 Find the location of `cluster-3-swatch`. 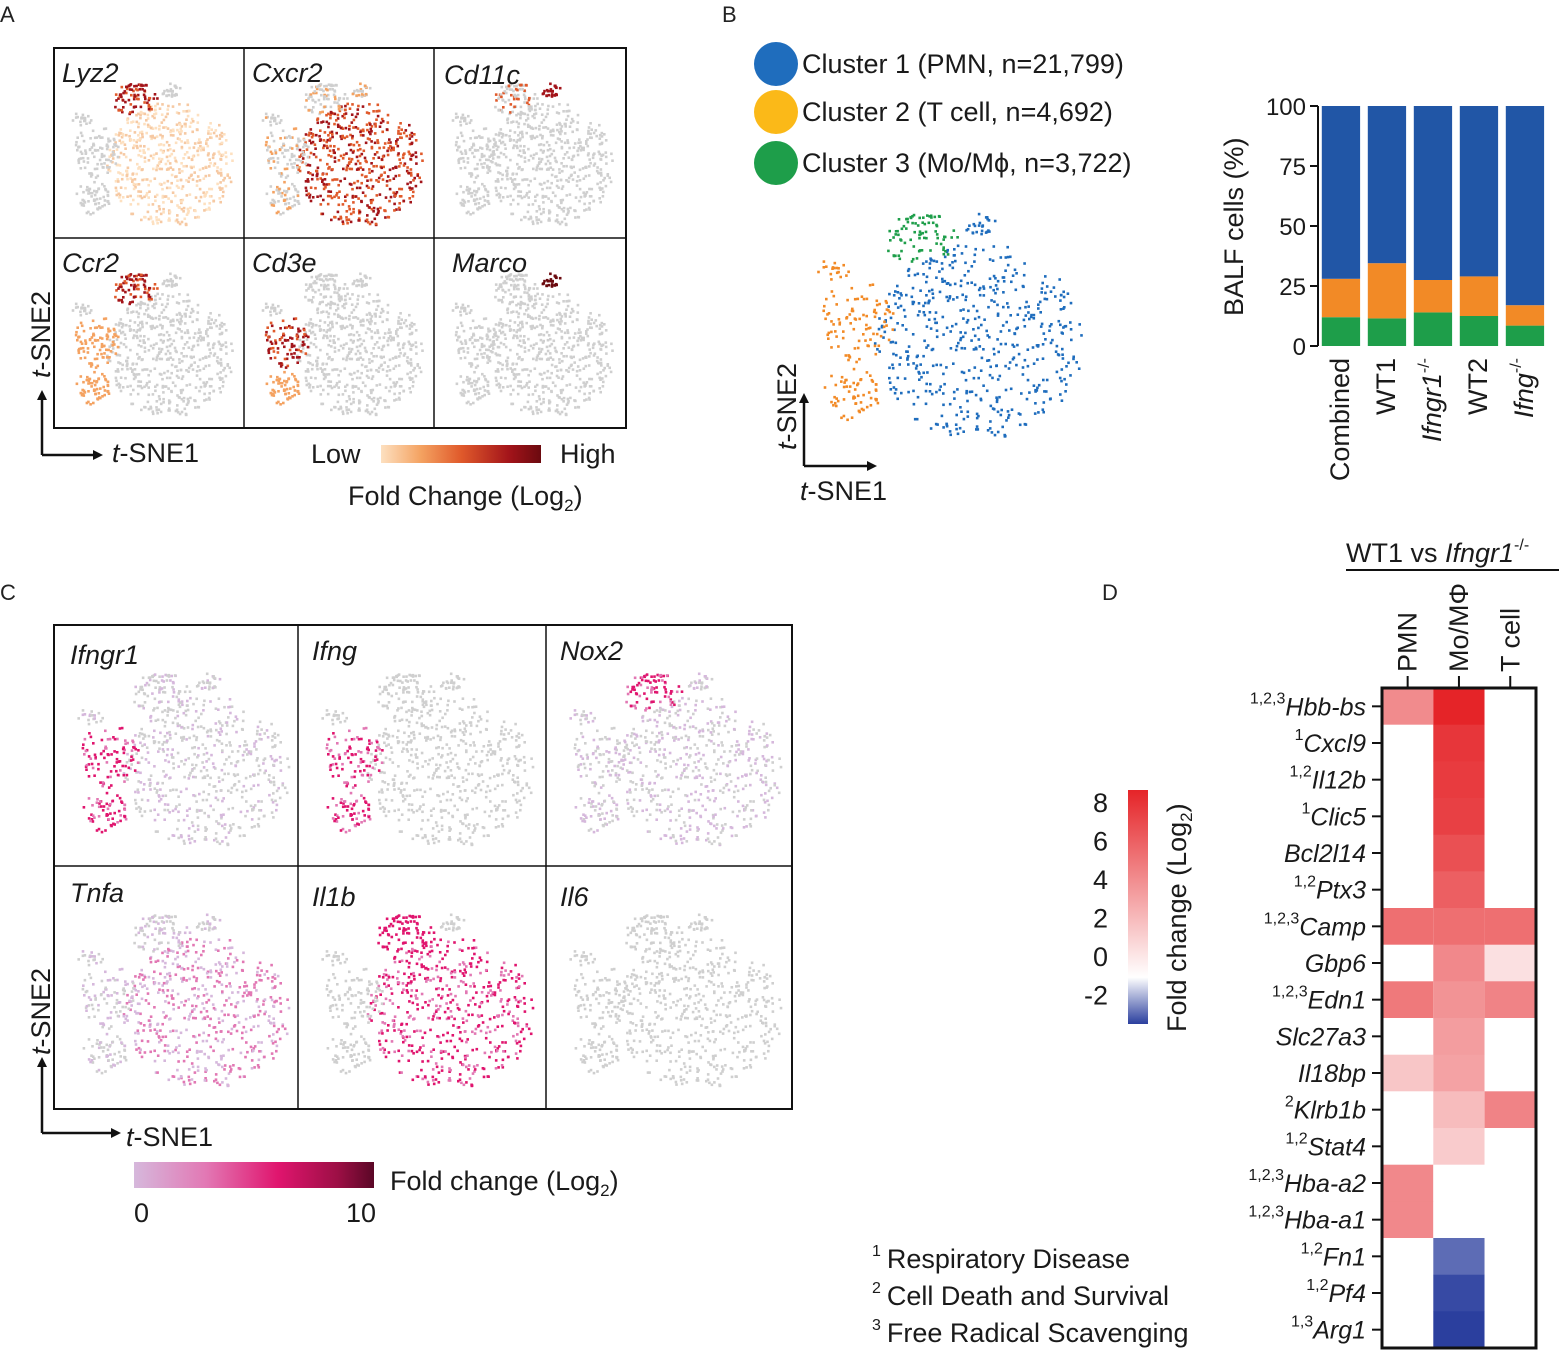

cluster-3-swatch is located at coordinates (776, 163).